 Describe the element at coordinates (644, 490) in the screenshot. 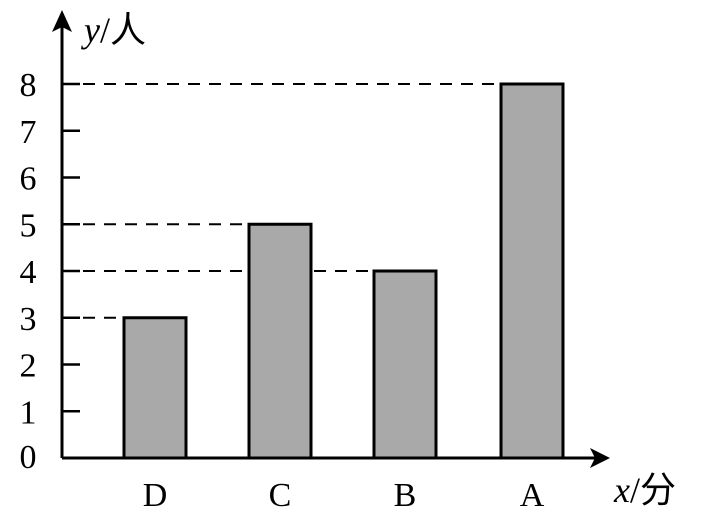

I see `x-axis-label: x/分` at that location.